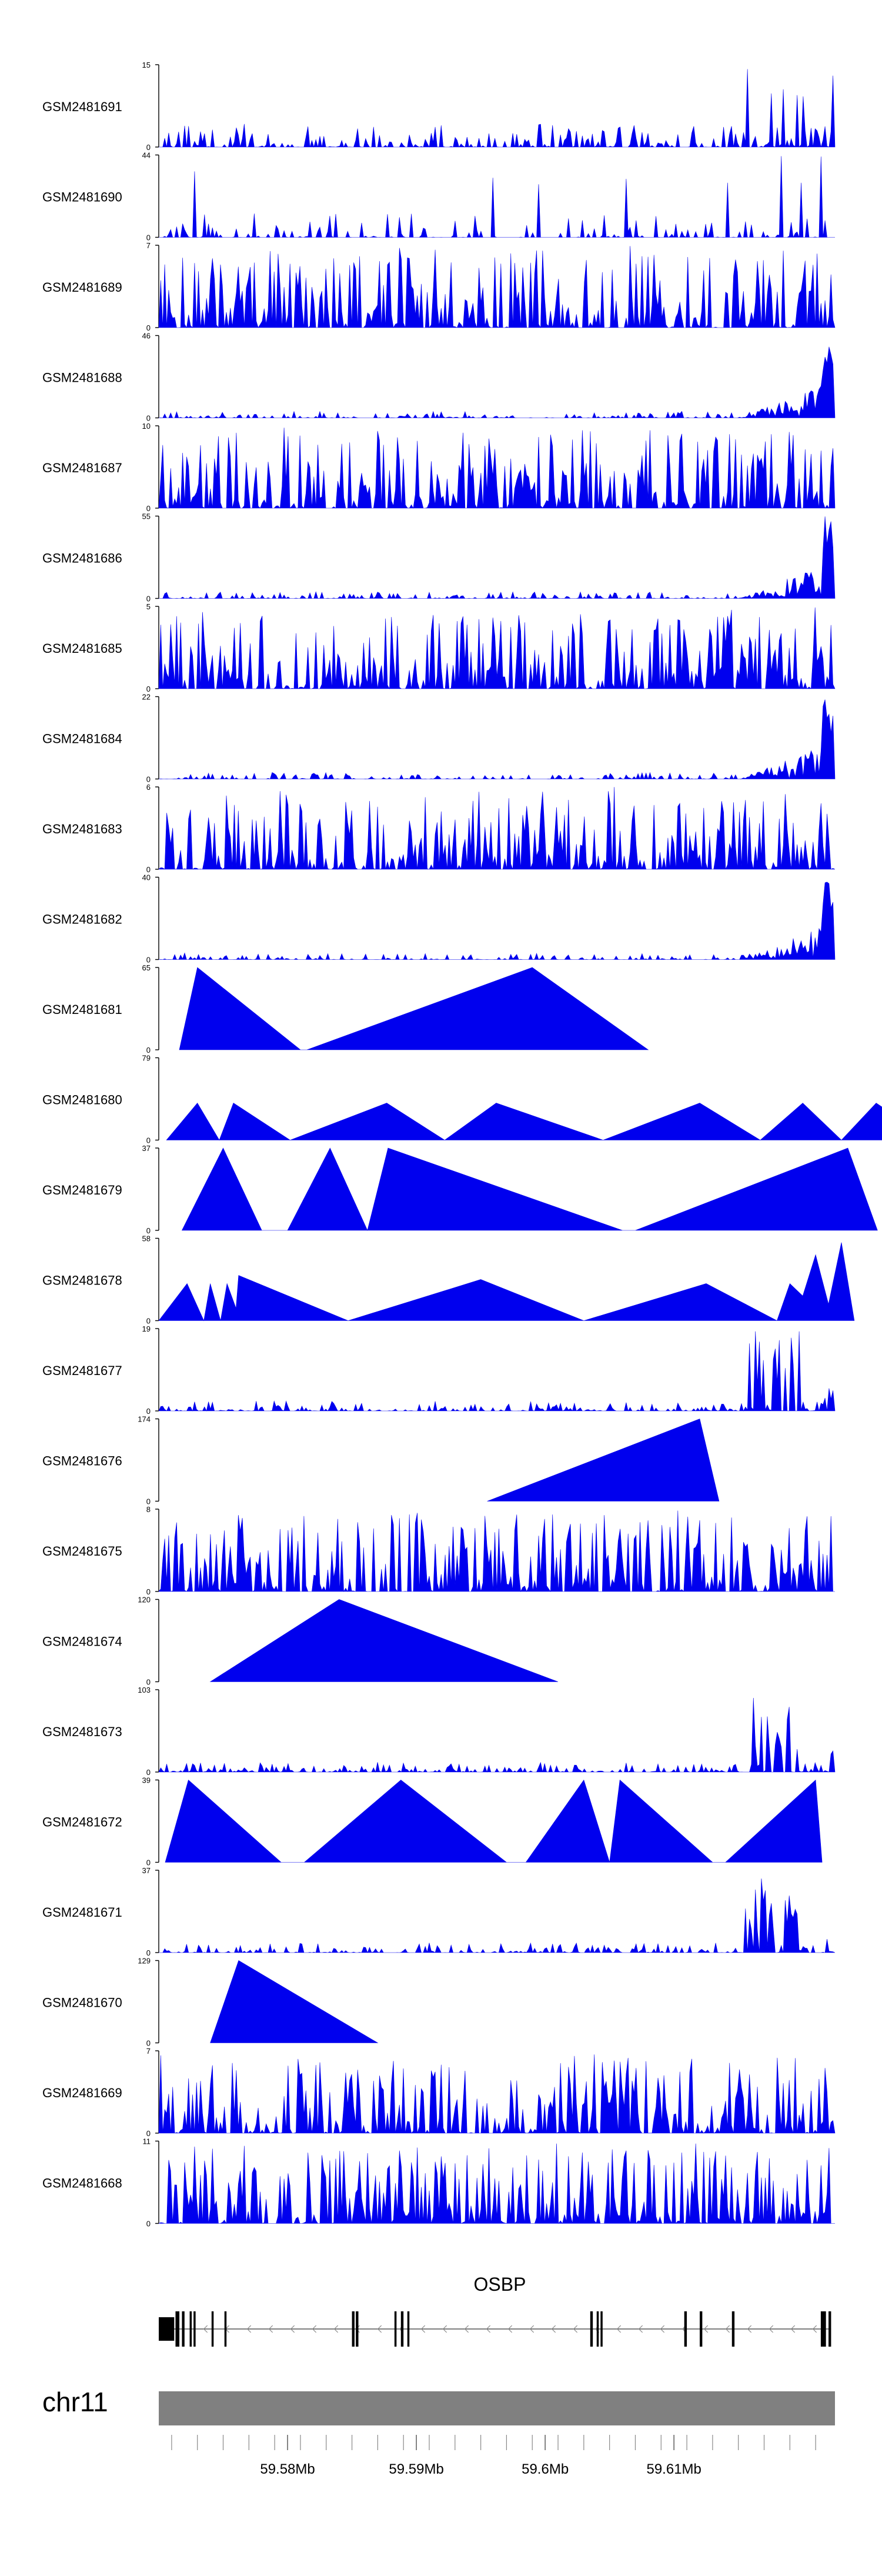 This screenshot has height=2576, width=882. Describe the element at coordinates (345, 1009) in the screenshot. I see `track-GSM2481681: GSM2481681 65 0` at that location.